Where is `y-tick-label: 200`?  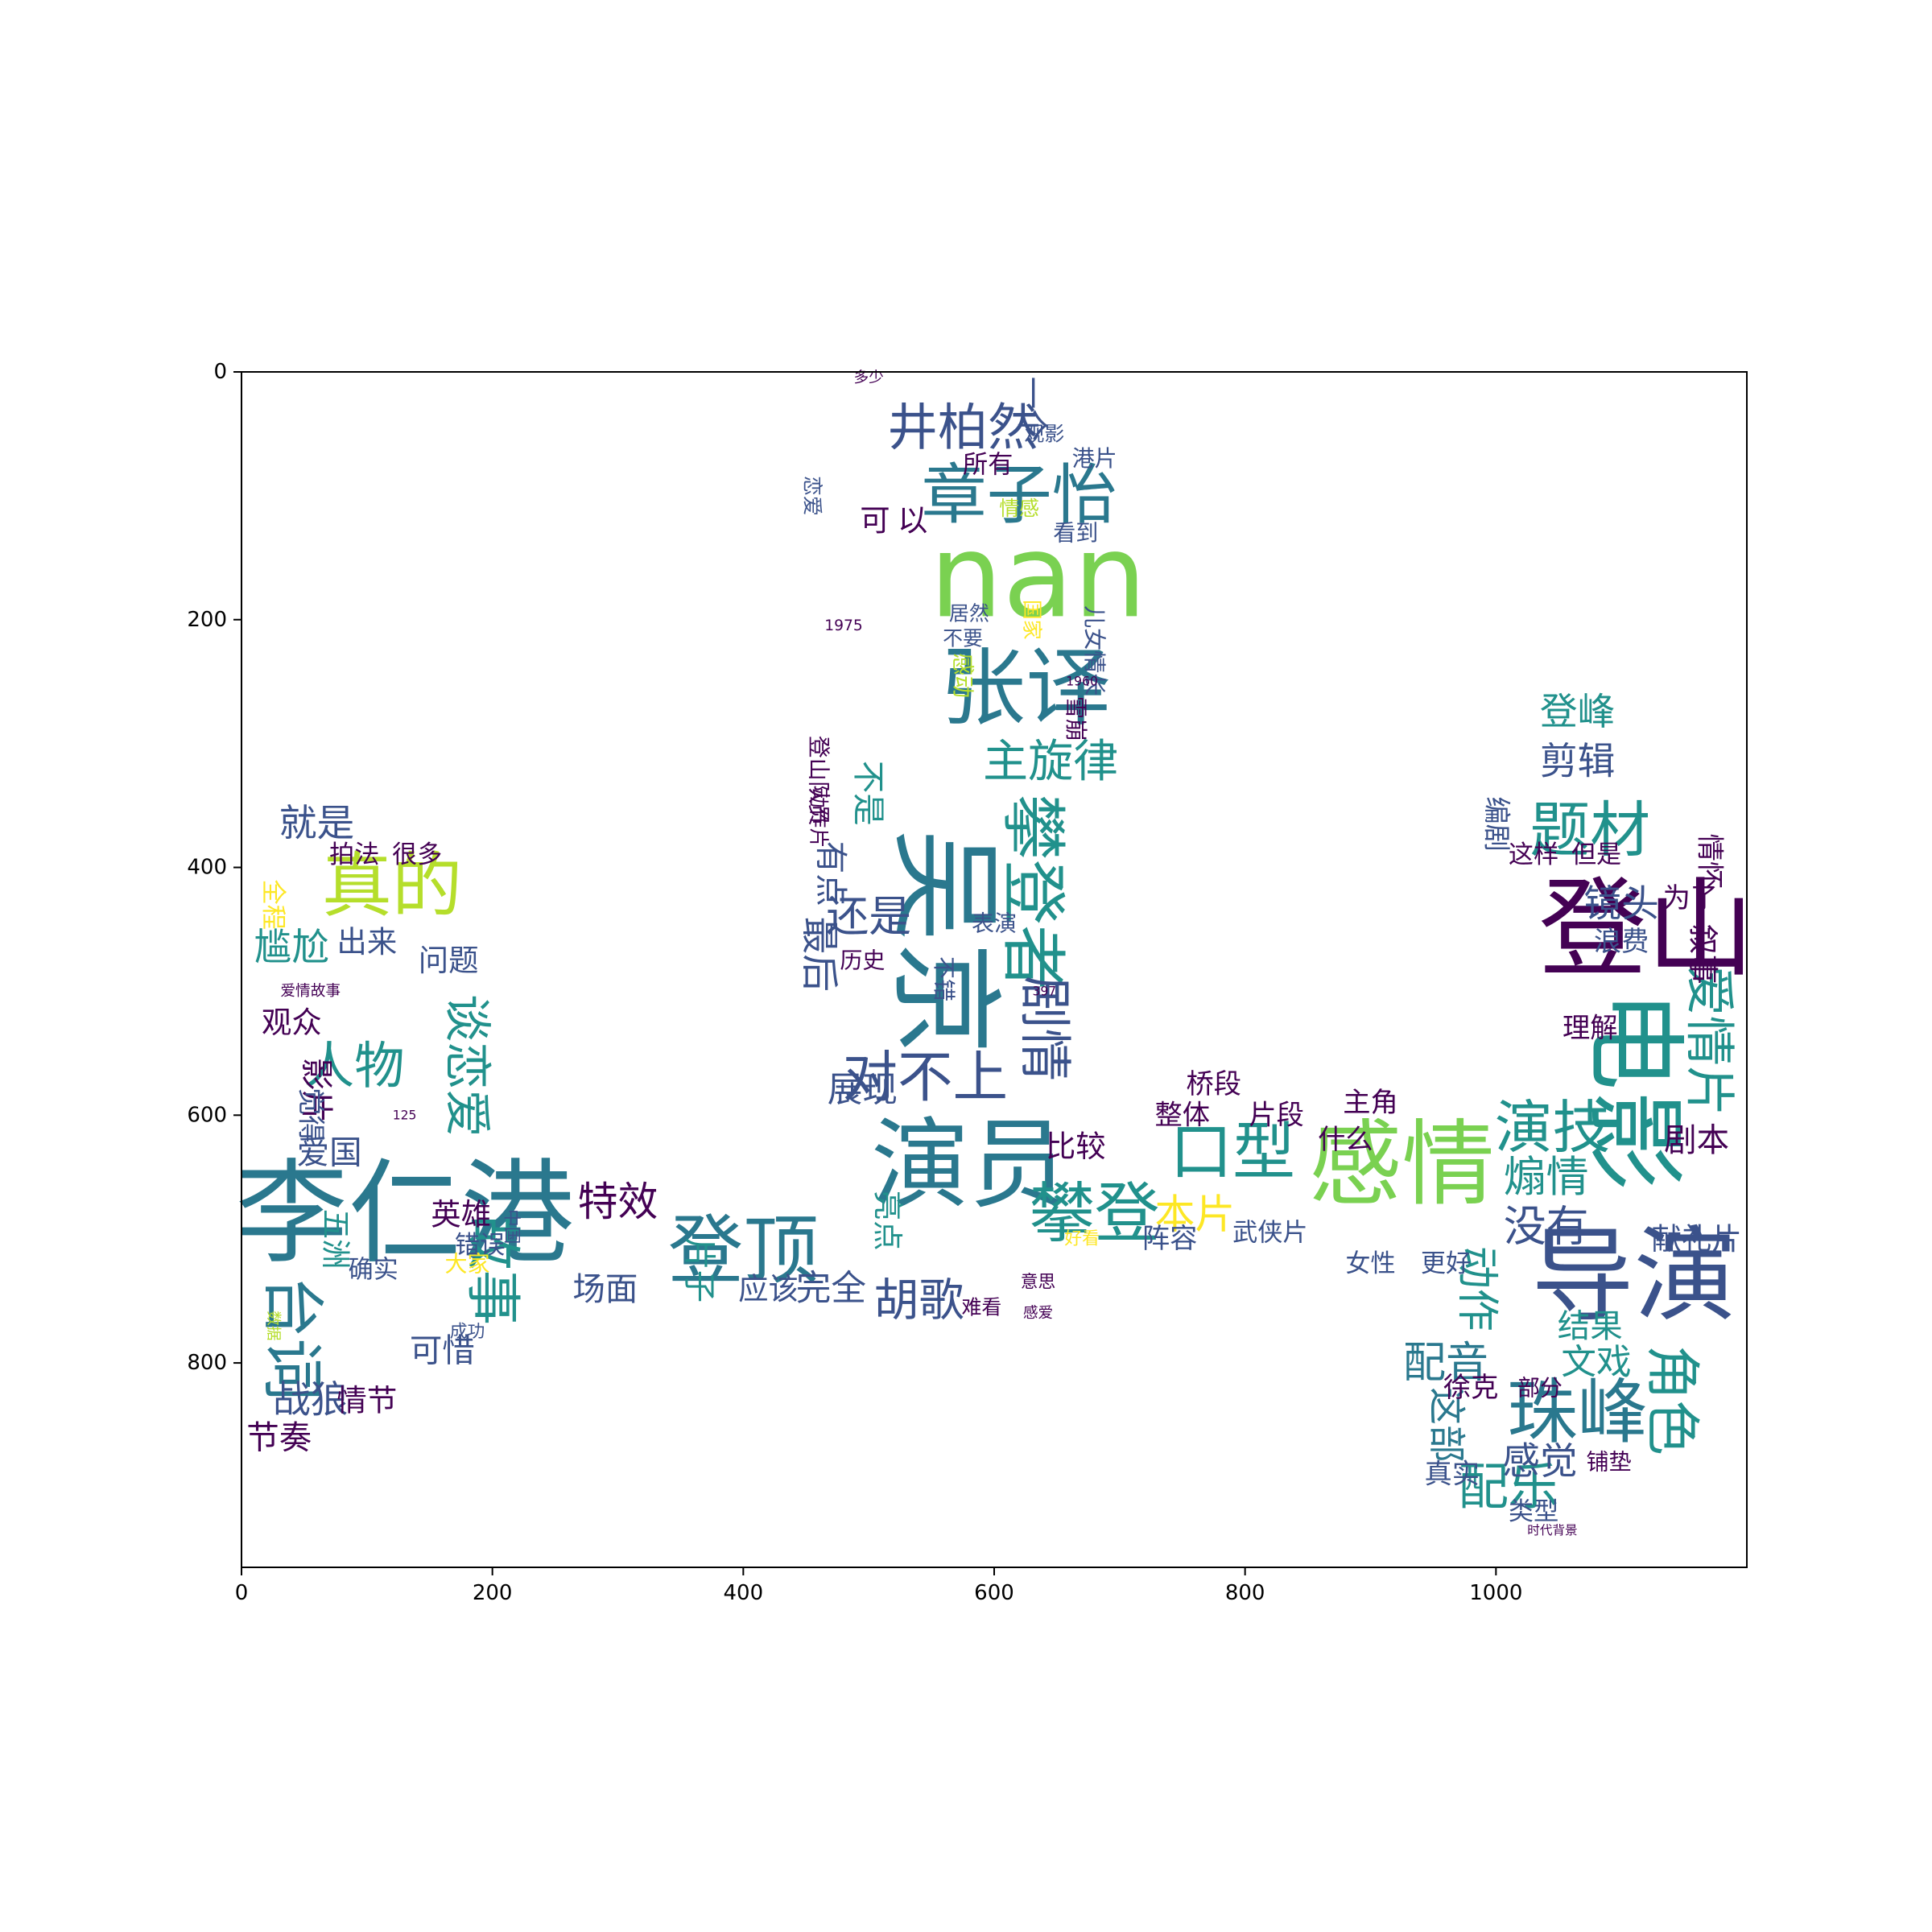
y-tick-label: 200 is located at coordinates (207, 620).